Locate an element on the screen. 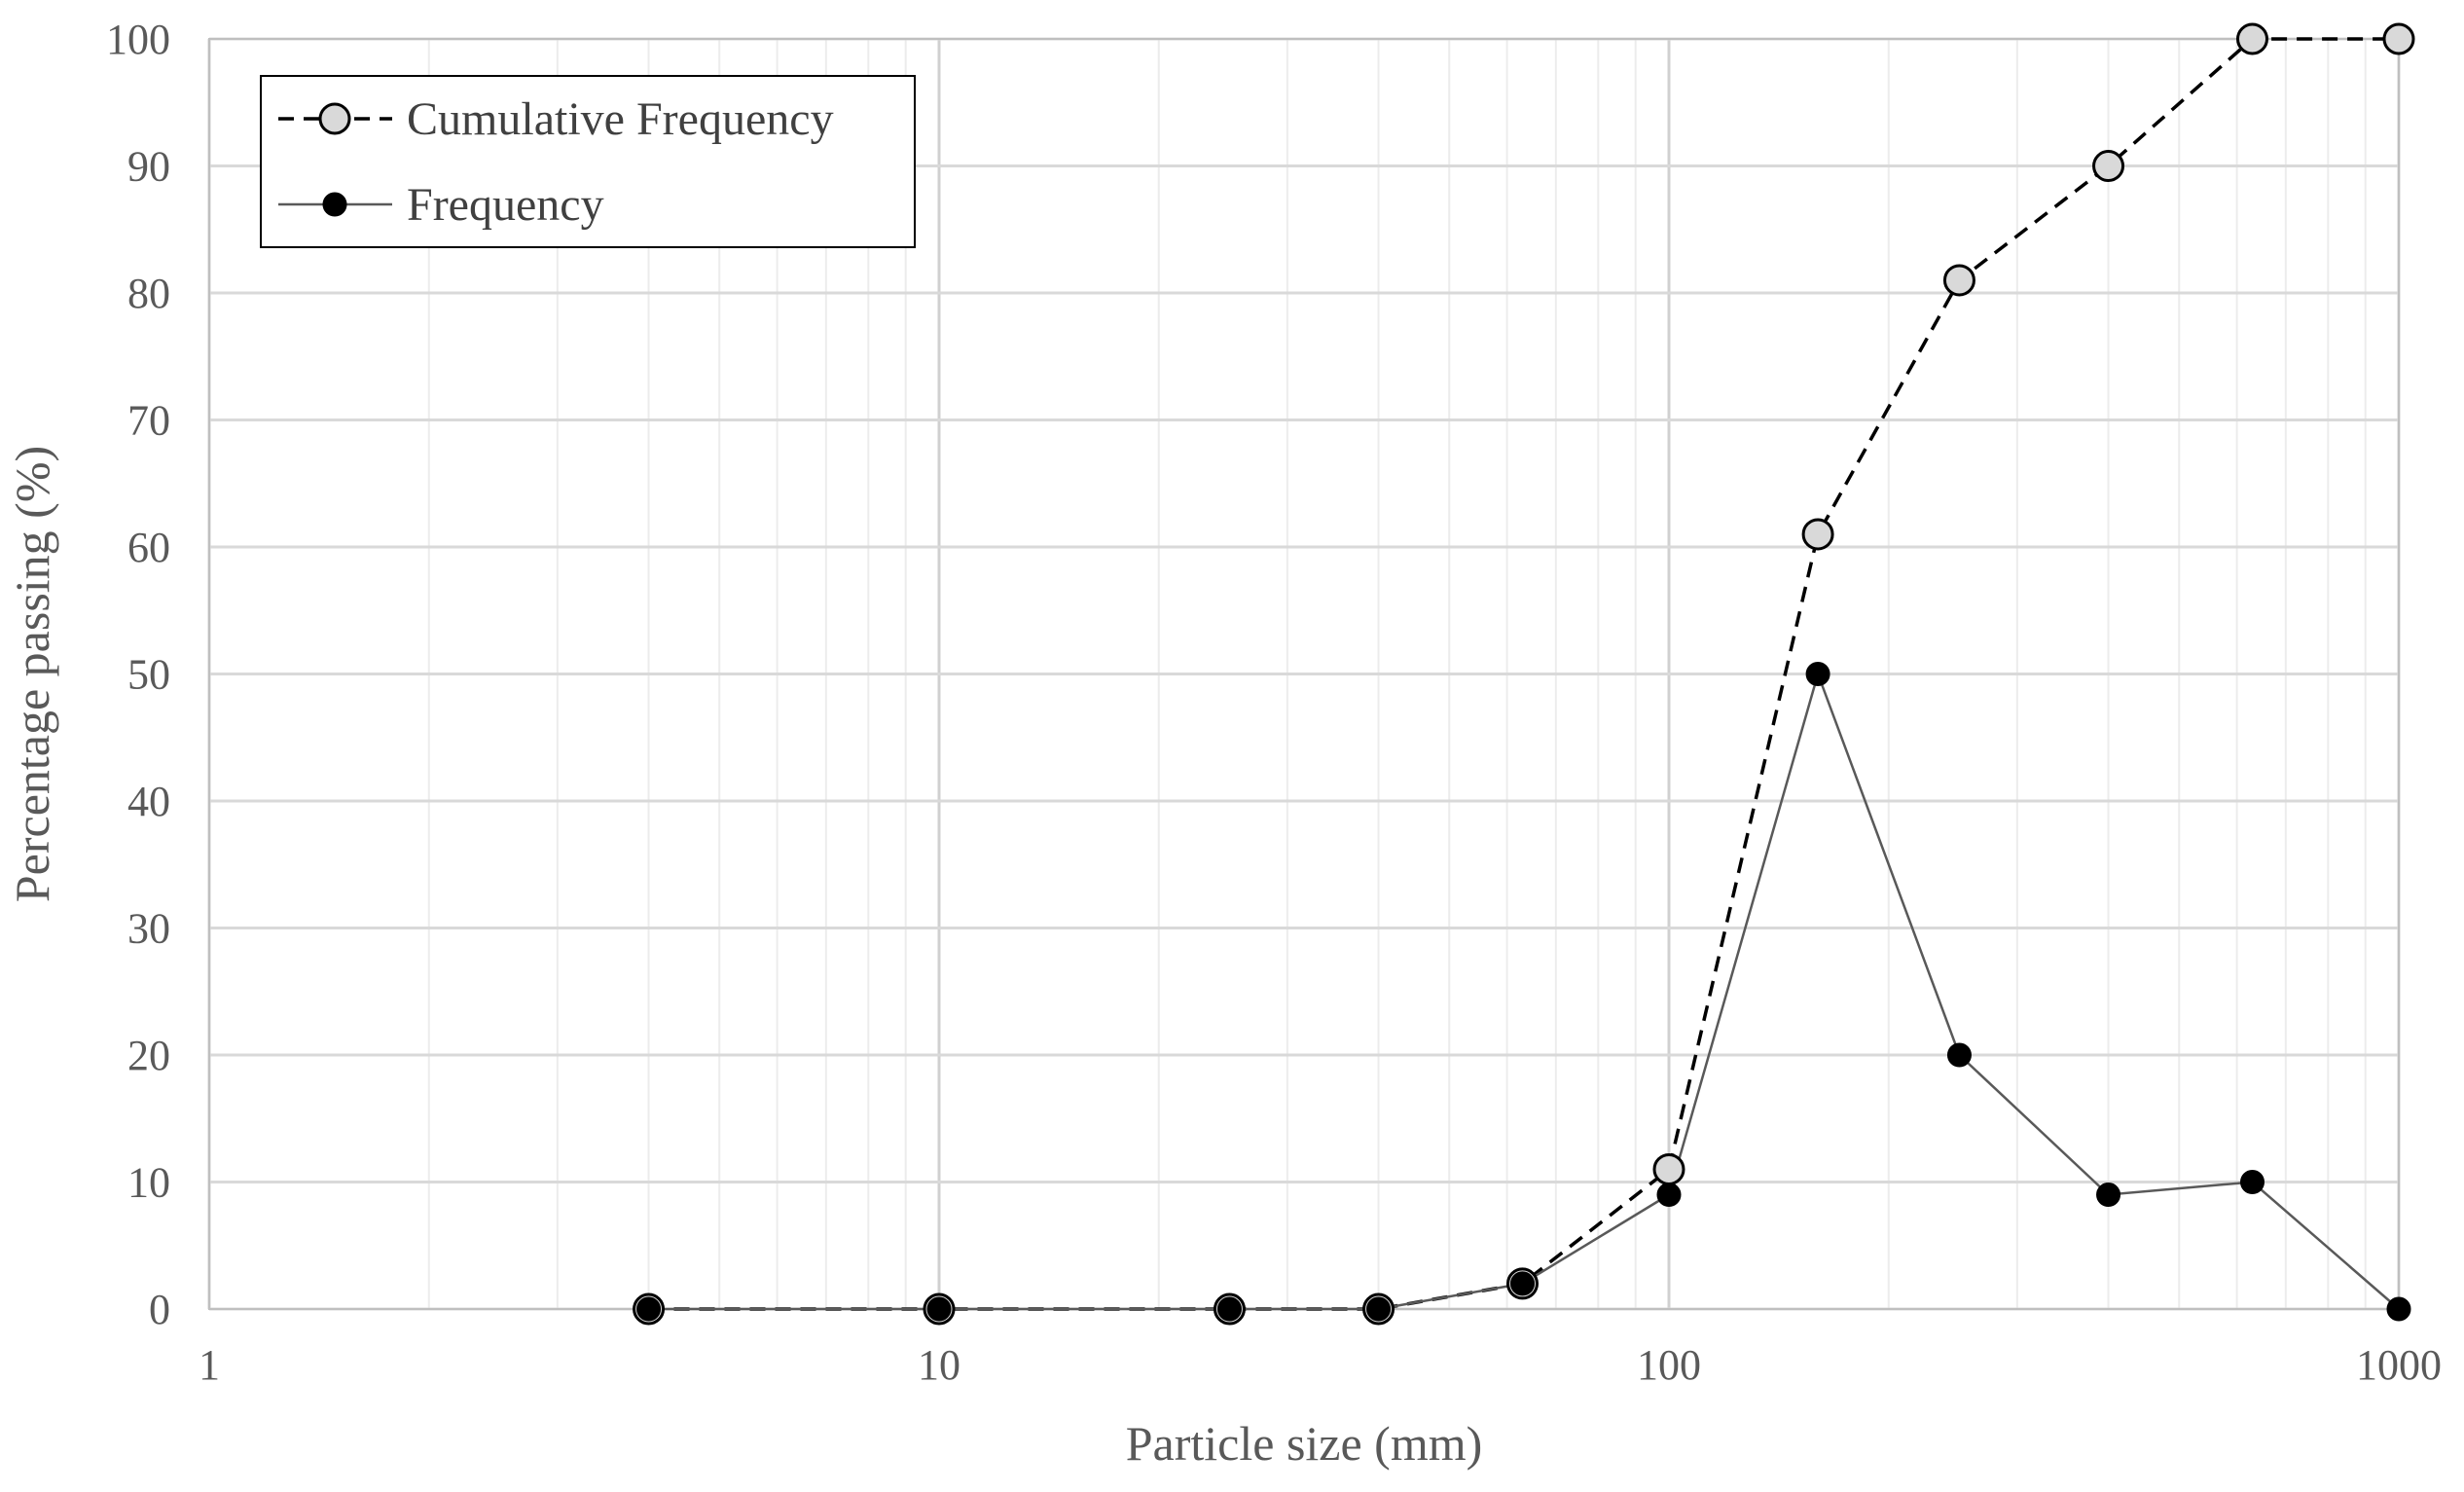  y-tick-labels: 0 10 20 30 40 50 60 70 80 90 100 is located at coordinates (138, 675).